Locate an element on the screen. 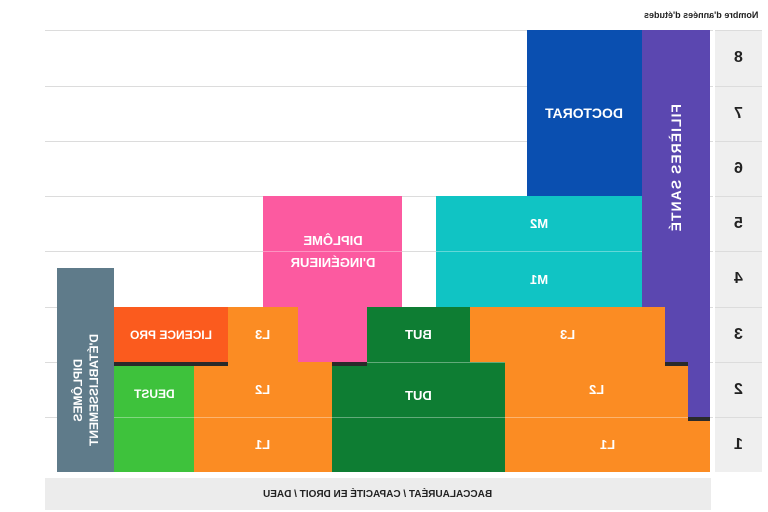 Image resolution: width=768 pixels, height=512 pixels. block-diplomes-etablissement: DIPLÔMES D'ÉTABLISSEMENT is located at coordinates (85, 370).